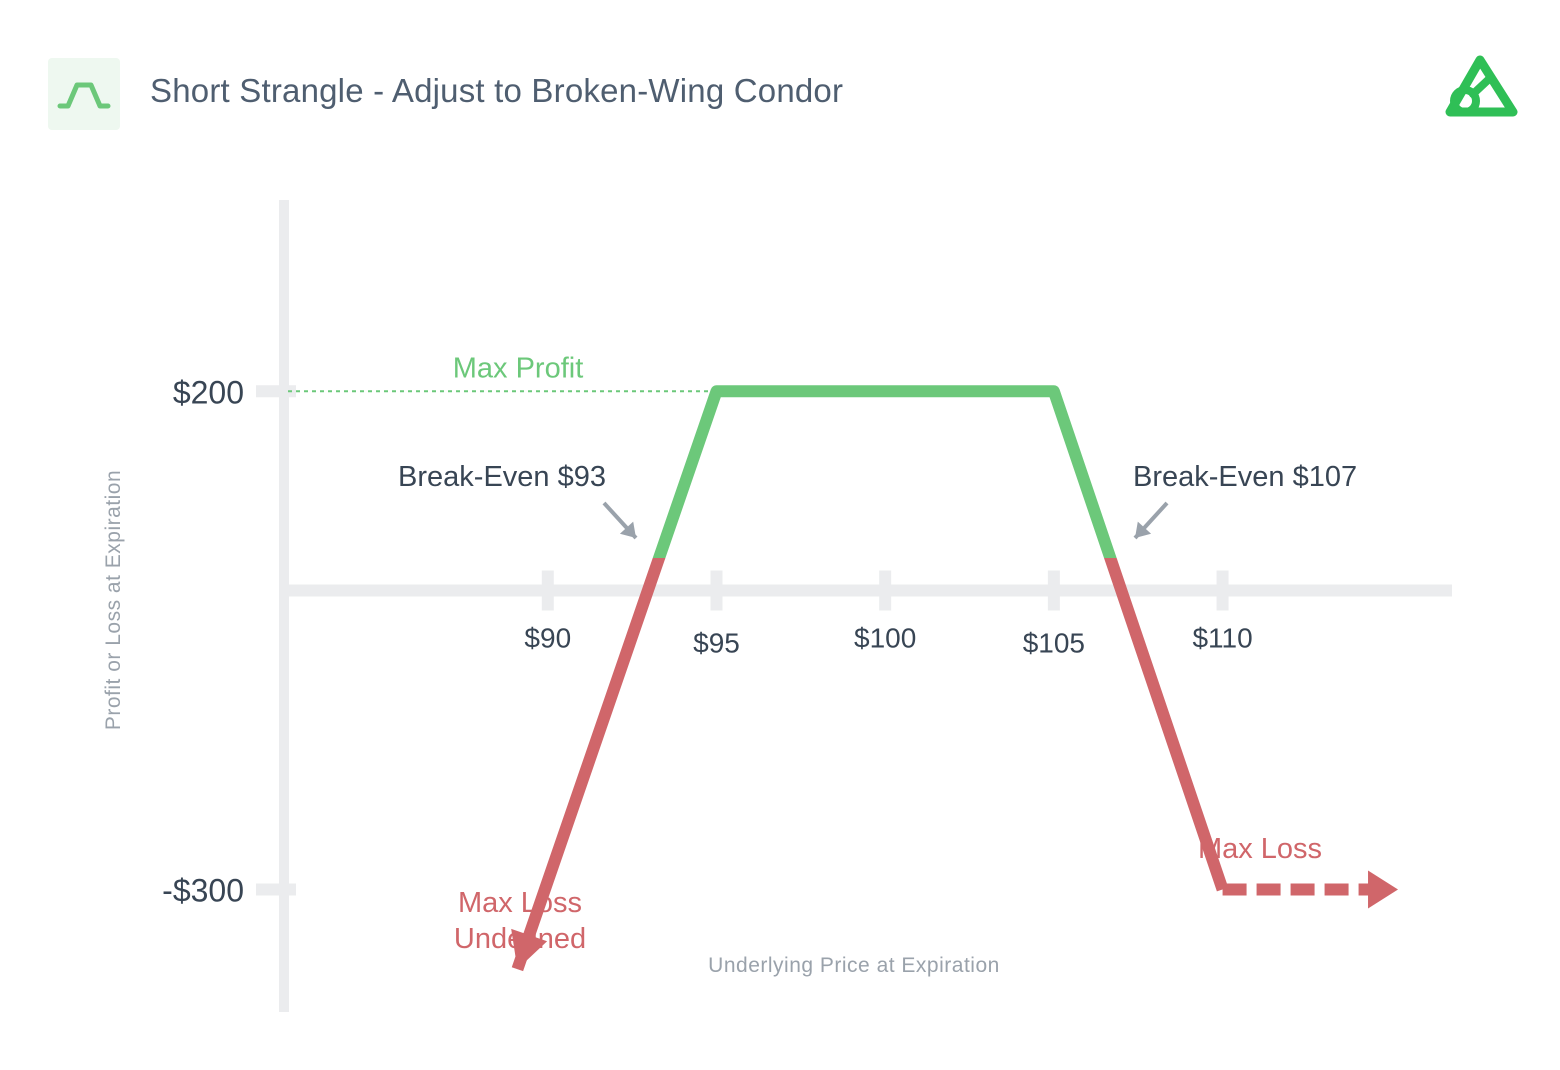 The width and height of the screenshot is (1560, 1070). I want to click on max-profit-label: Max Profit, so click(518, 368).